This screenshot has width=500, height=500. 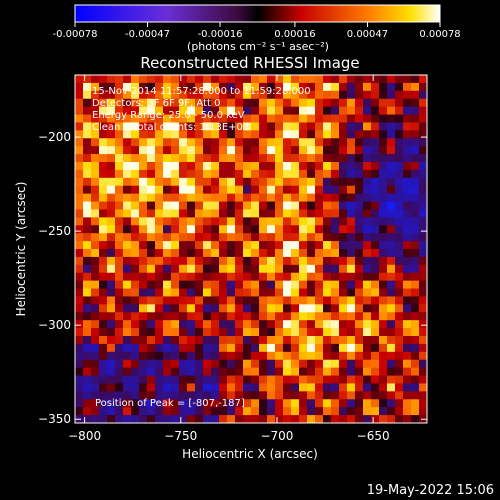 What do you see at coordinates (75, 34) in the screenshot?
I see `colorbar-tick-label: -0.00078` at bounding box center [75, 34].